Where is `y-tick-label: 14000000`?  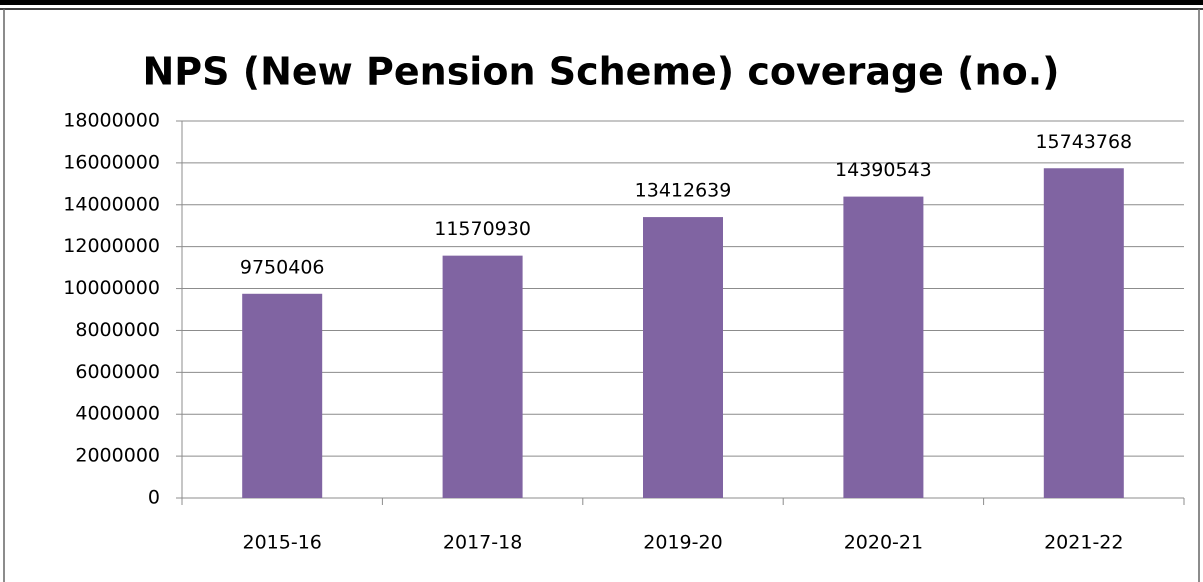
y-tick-label: 14000000 is located at coordinates (111, 204).